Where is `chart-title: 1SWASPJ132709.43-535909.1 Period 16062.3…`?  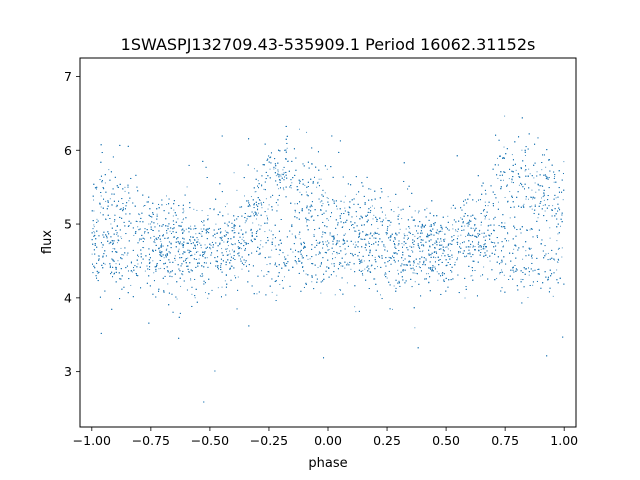
chart-title: 1SWASPJ132709.43-535909.1 Period 16062.3… is located at coordinates (328, 44).